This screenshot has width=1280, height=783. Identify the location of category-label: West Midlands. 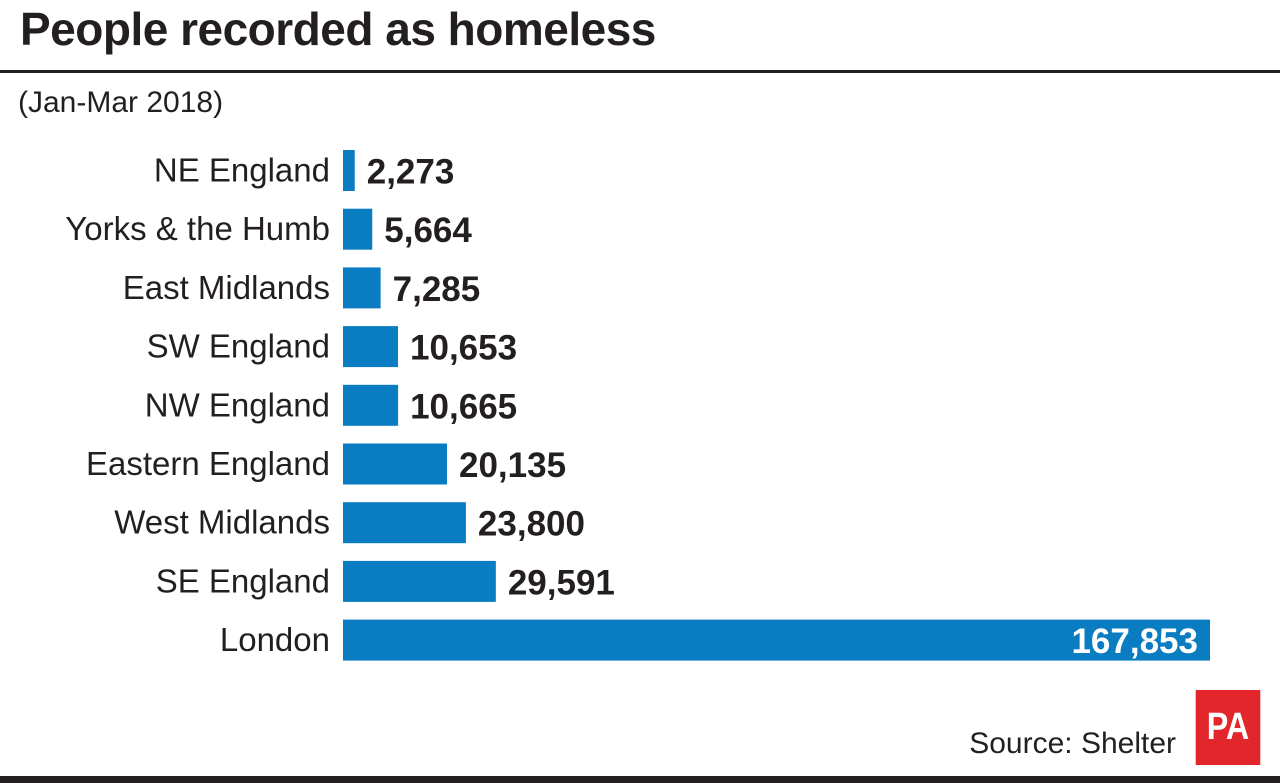
(222, 522).